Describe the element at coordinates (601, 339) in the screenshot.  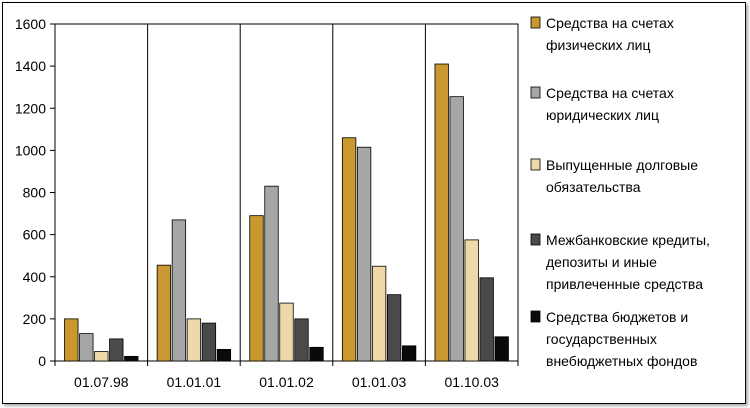
I see `legend-label: государственных` at that location.